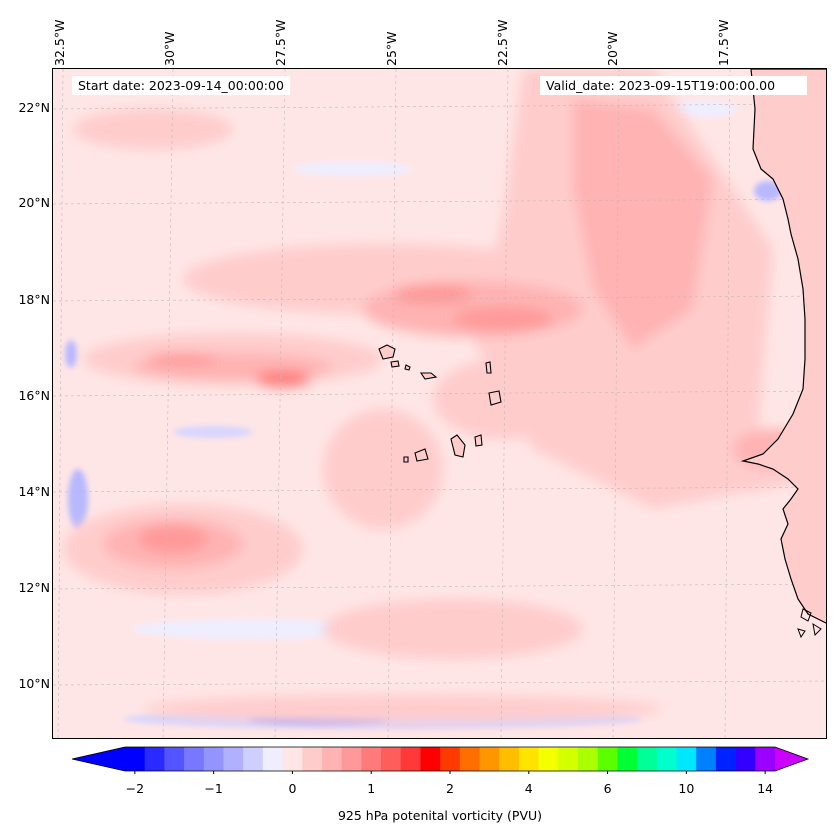 The height and width of the screenshot is (836, 837). What do you see at coordinates (809, 623) in the screenshot?
I see `coastal-islands` at bounding box center [809, 623].